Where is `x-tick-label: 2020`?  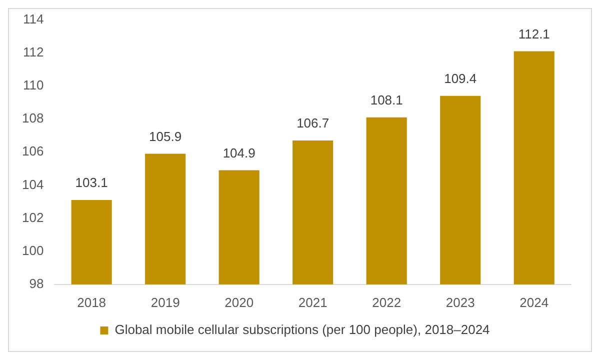 x-tick-label: 2020 is located at coordinates (239, 302).